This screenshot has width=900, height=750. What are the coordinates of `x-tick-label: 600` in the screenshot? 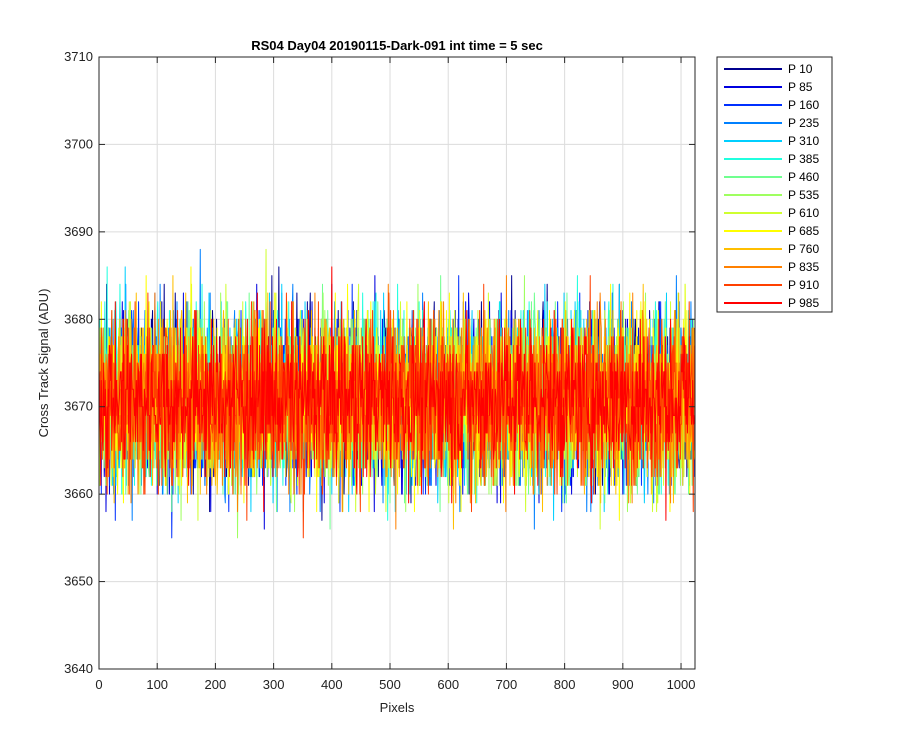 It's located at (448, 684).